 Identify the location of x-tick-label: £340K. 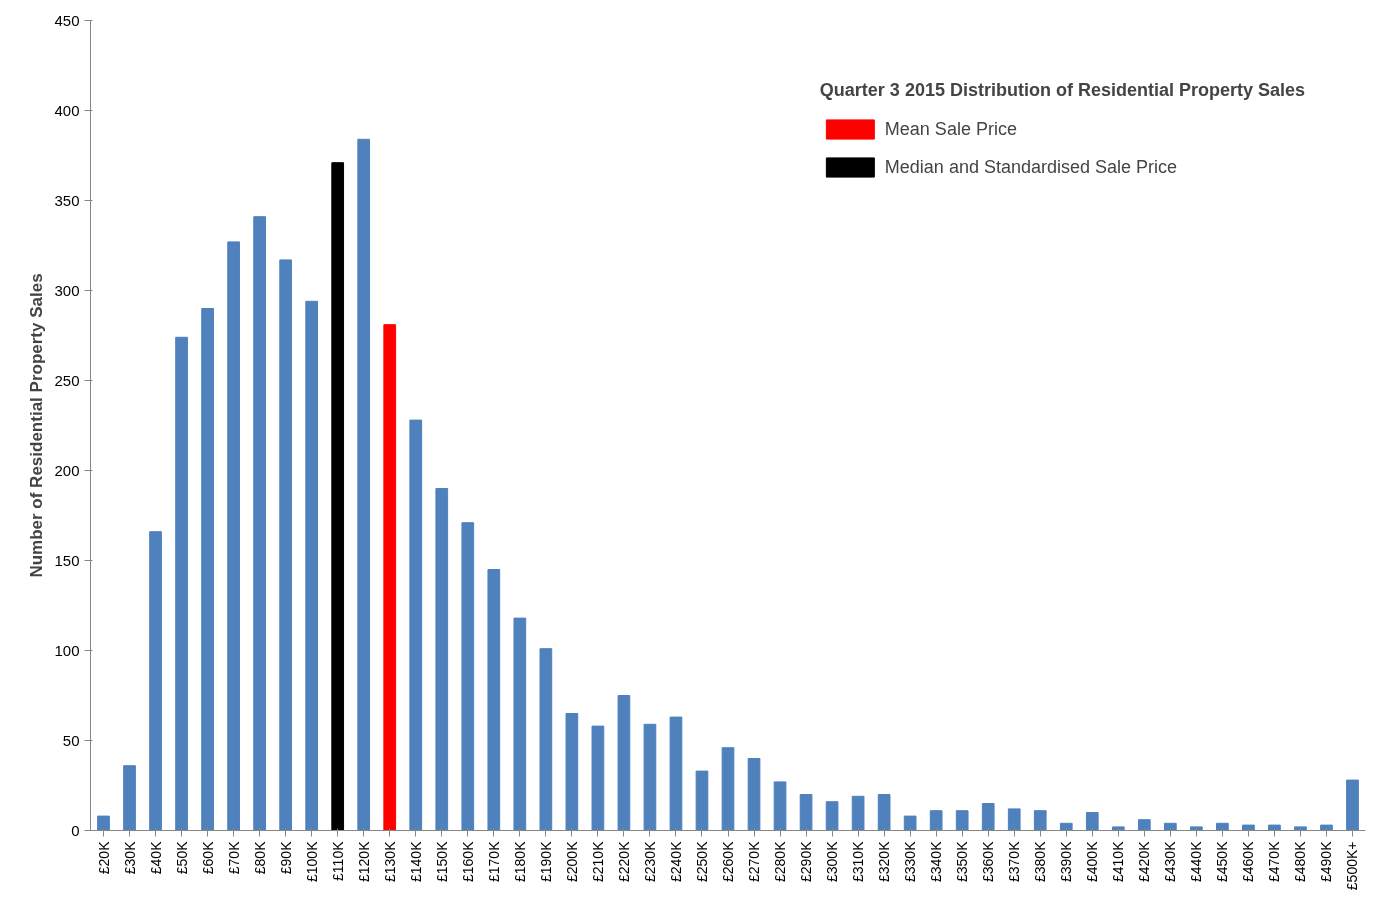
(936, 861).